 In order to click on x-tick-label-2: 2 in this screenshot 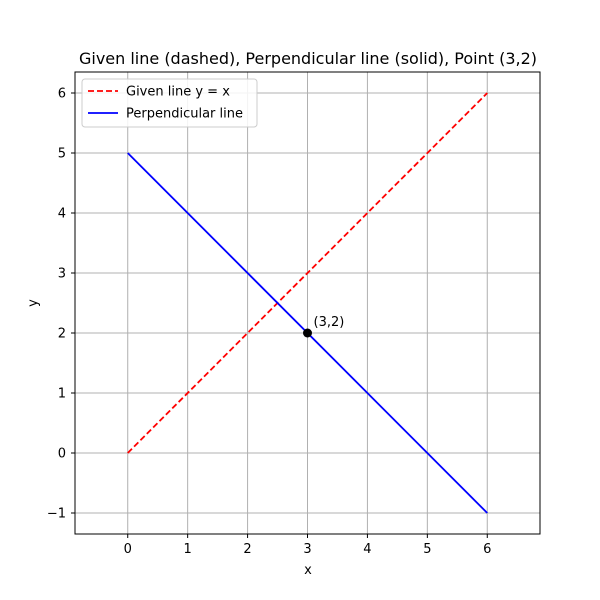, I will do `click(247, 549)`.